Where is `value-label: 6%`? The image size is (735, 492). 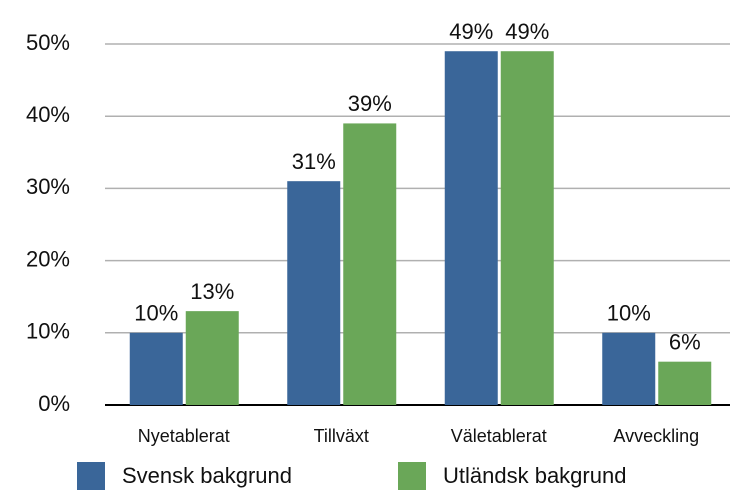
value-label: 6% is located at coordinates (685, 341).